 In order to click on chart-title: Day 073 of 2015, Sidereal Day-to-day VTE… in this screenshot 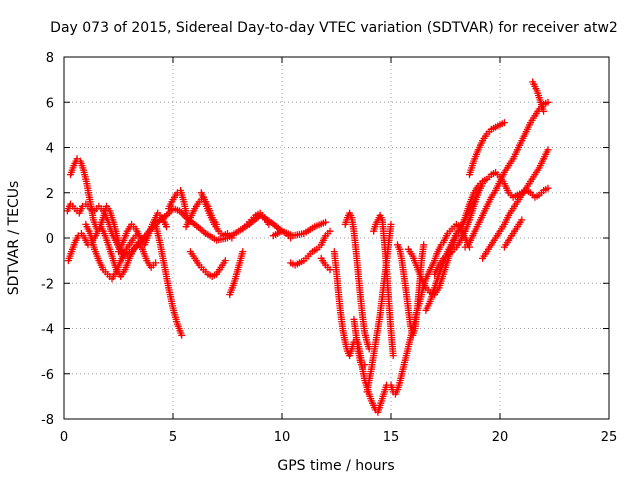, I will do `click(334, 28)`.